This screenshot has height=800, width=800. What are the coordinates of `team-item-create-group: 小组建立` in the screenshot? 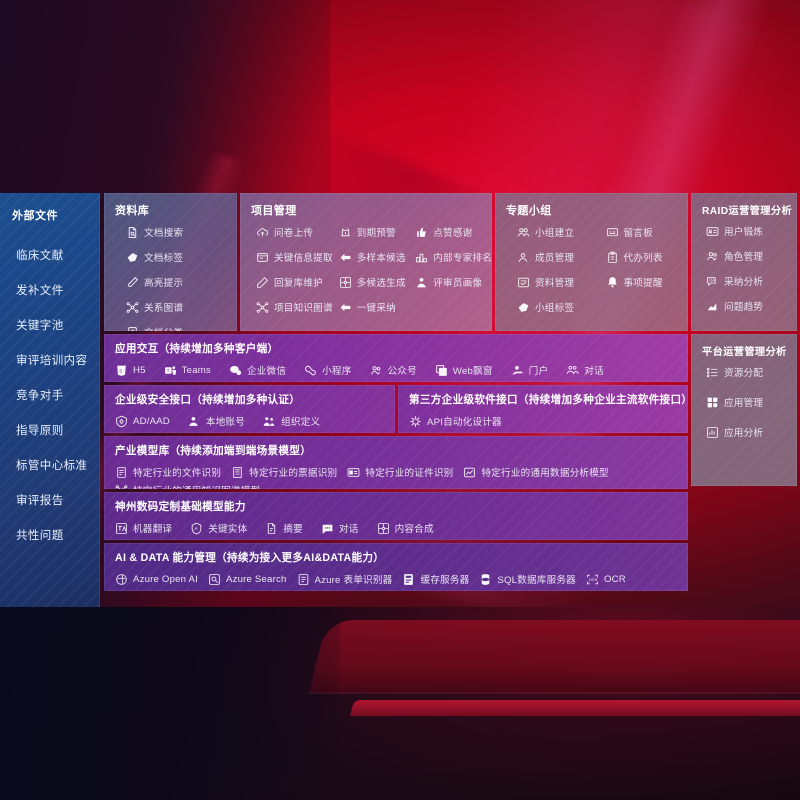 It's located at (558, 232).